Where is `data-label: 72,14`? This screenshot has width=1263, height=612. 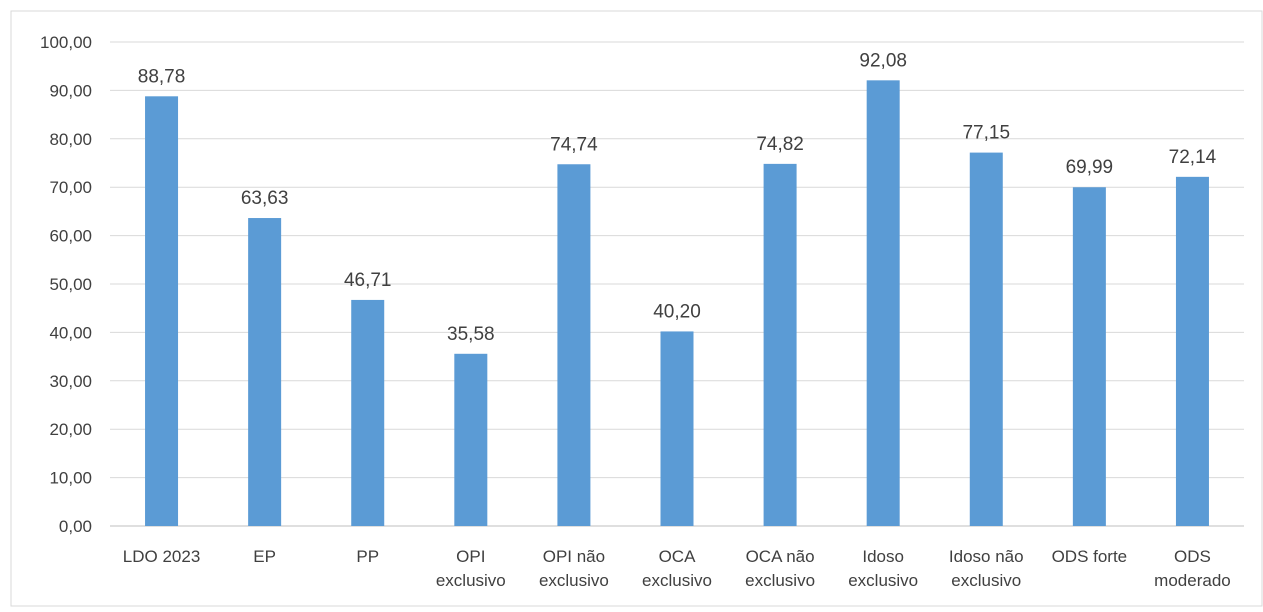 data-label: 72,14 is located at coordinates (1193, 157).